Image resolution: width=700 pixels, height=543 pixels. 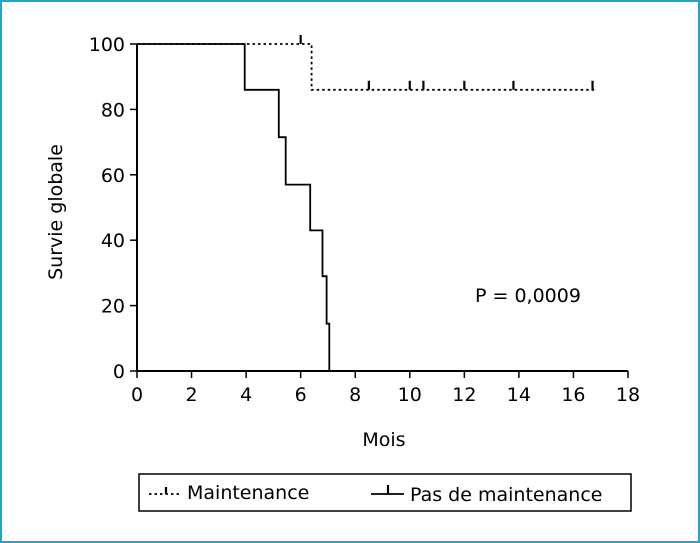 I want to click on x-tick-label: 8, so click(x=355, y=395).